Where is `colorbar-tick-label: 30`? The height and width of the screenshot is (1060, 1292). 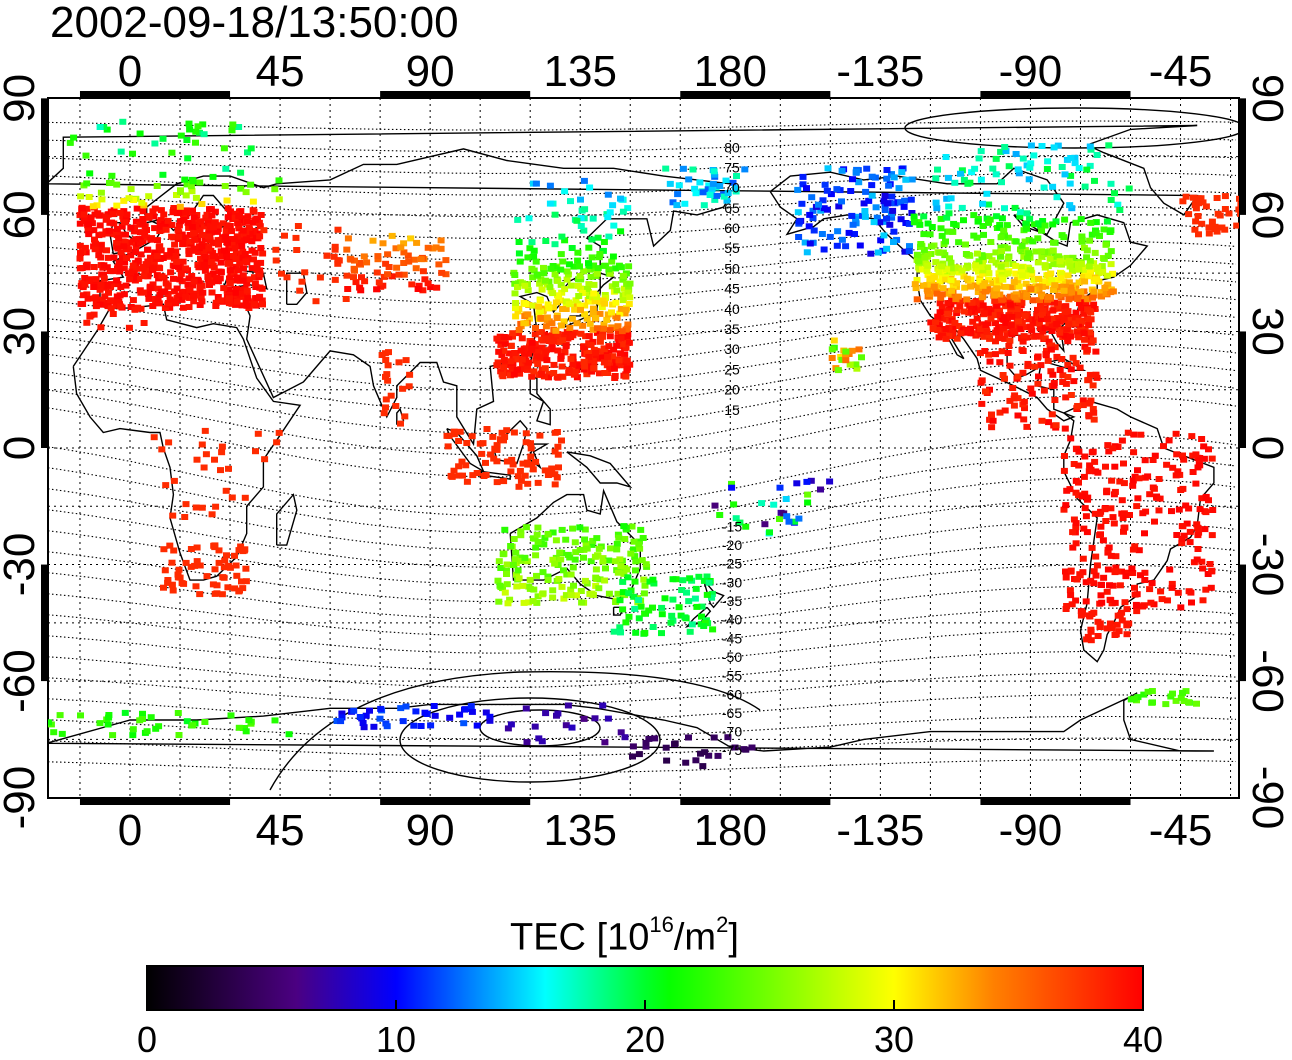
colorbar-tick-label: 30 is located at coordinates (894, 1039).